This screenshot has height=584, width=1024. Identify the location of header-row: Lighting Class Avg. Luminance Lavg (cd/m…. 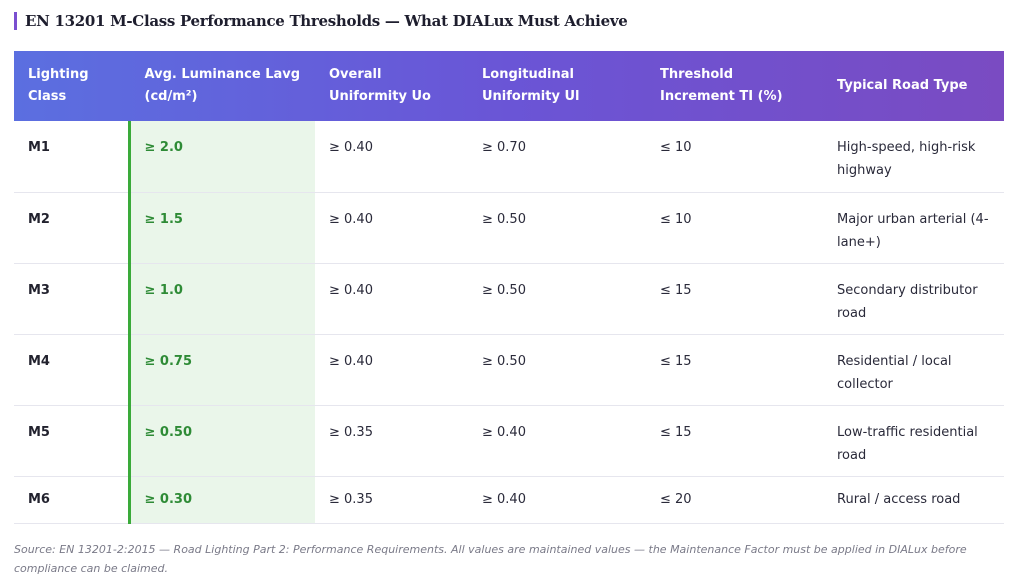
(509, 86).